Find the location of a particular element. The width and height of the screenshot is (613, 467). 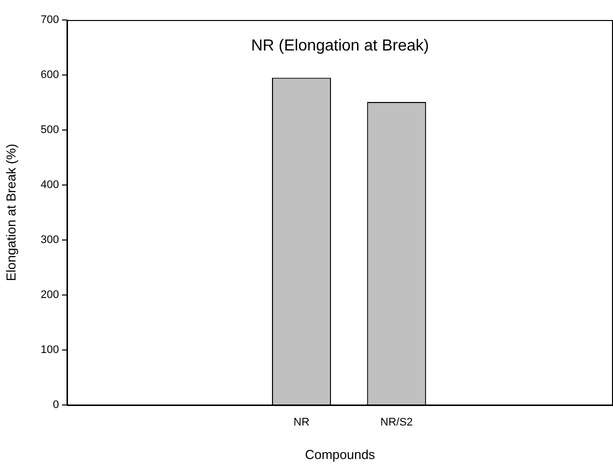

y-tick-label: 300 is located at coordinates (49, 240).